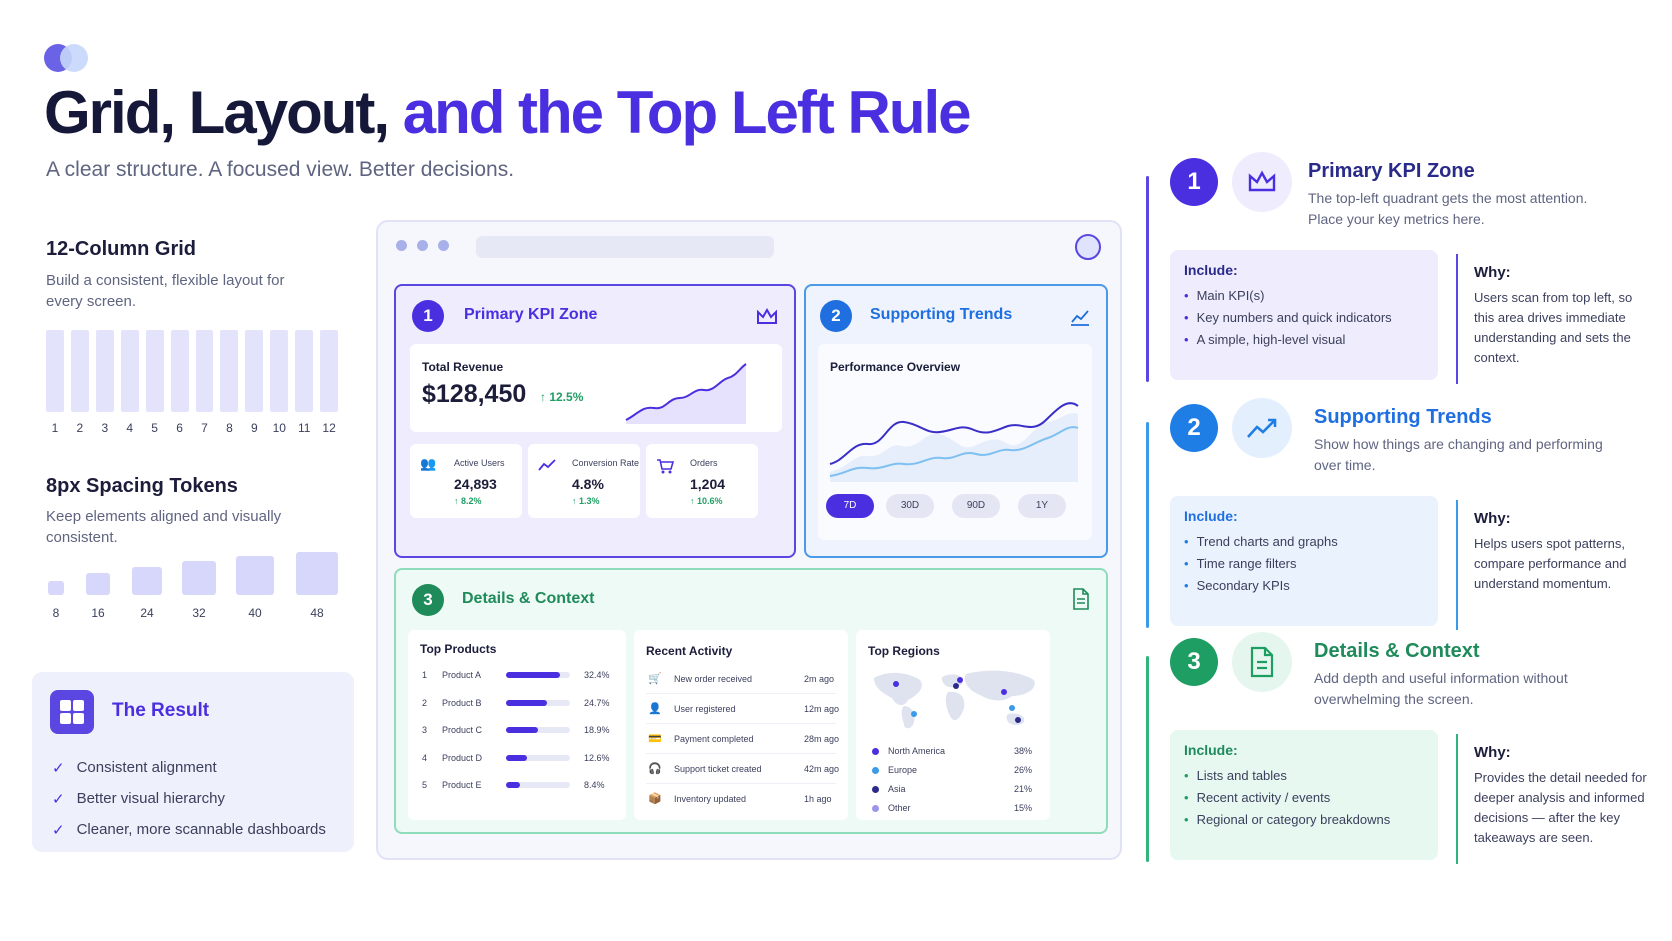  Describe the element at coordinates (1261, 567) in the screenshot. I see `include-item: Time range filters` at that location.